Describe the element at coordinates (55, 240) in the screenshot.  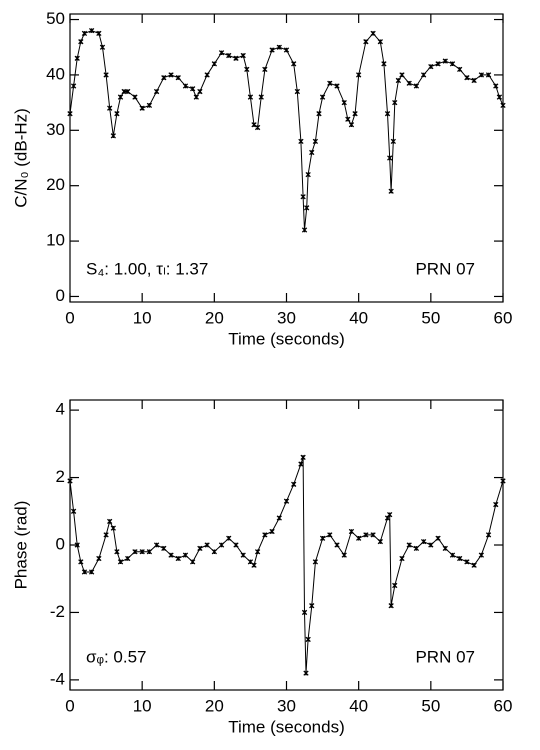
I see `y-tick-label: 10` at that location.